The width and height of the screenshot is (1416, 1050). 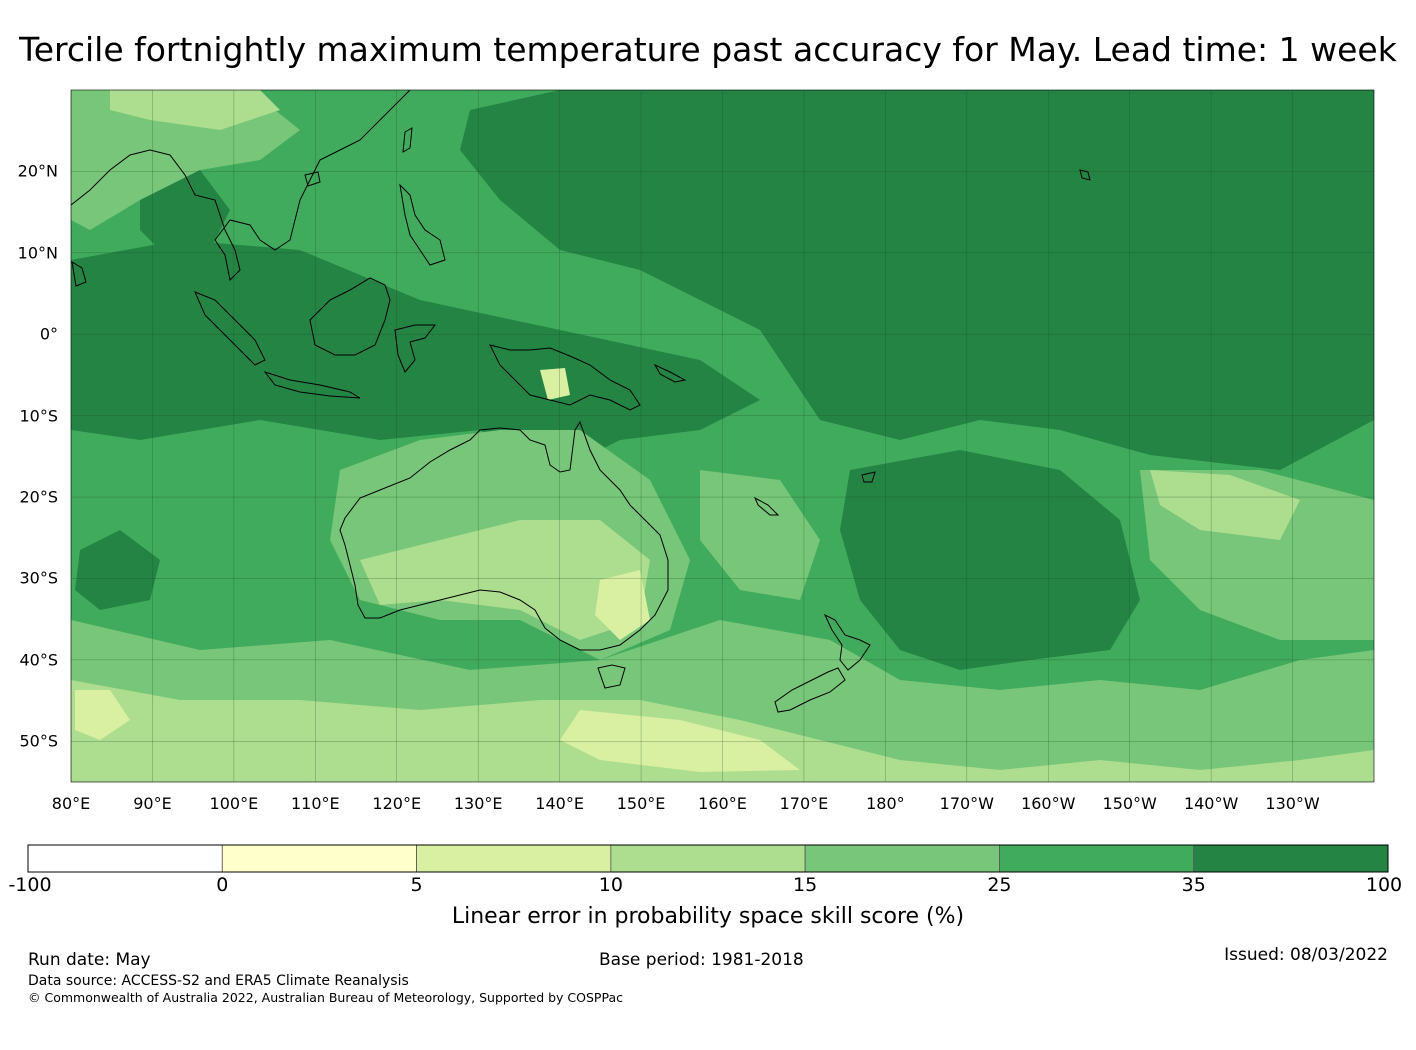 What do you see at coordinates (30, 885) in the screenshot?
I see `colorbar-tick-label: -100` at bounding box center [30, 885].